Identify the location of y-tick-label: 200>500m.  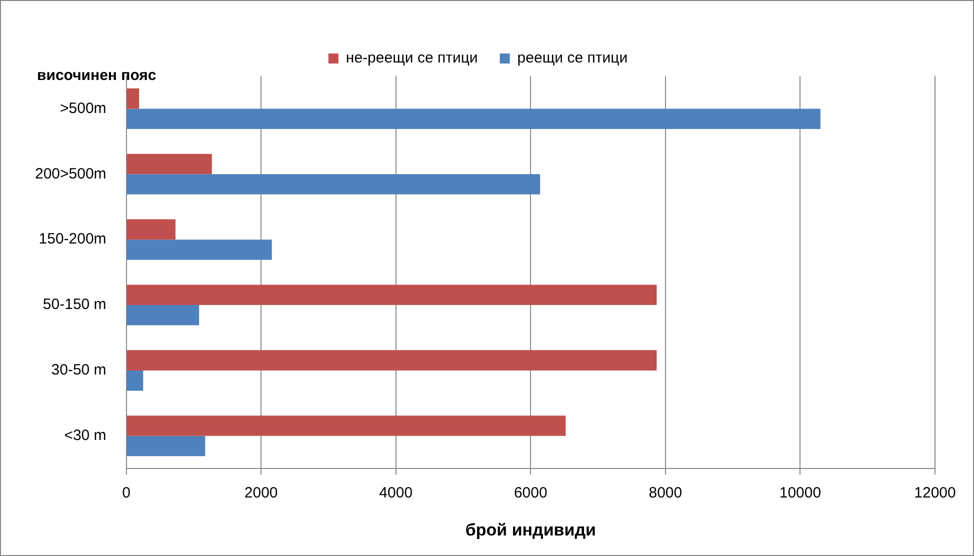
(70, 173).